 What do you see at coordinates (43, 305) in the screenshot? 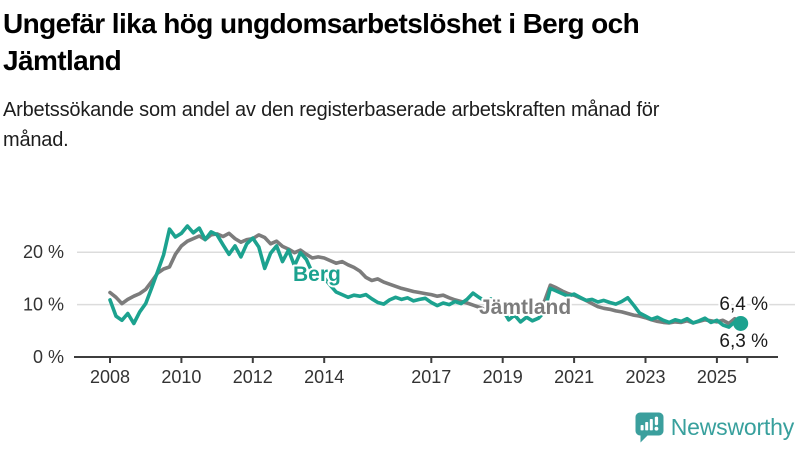
I see `y-axis-tick-label: 10 %` at bounding box center [43, 305].